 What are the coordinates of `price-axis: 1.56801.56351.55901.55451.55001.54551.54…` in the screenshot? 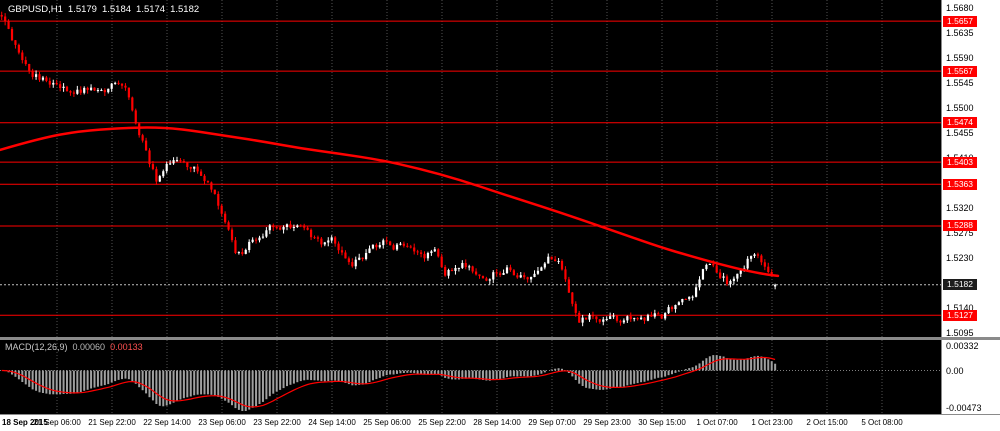 It's located at (970, 207).